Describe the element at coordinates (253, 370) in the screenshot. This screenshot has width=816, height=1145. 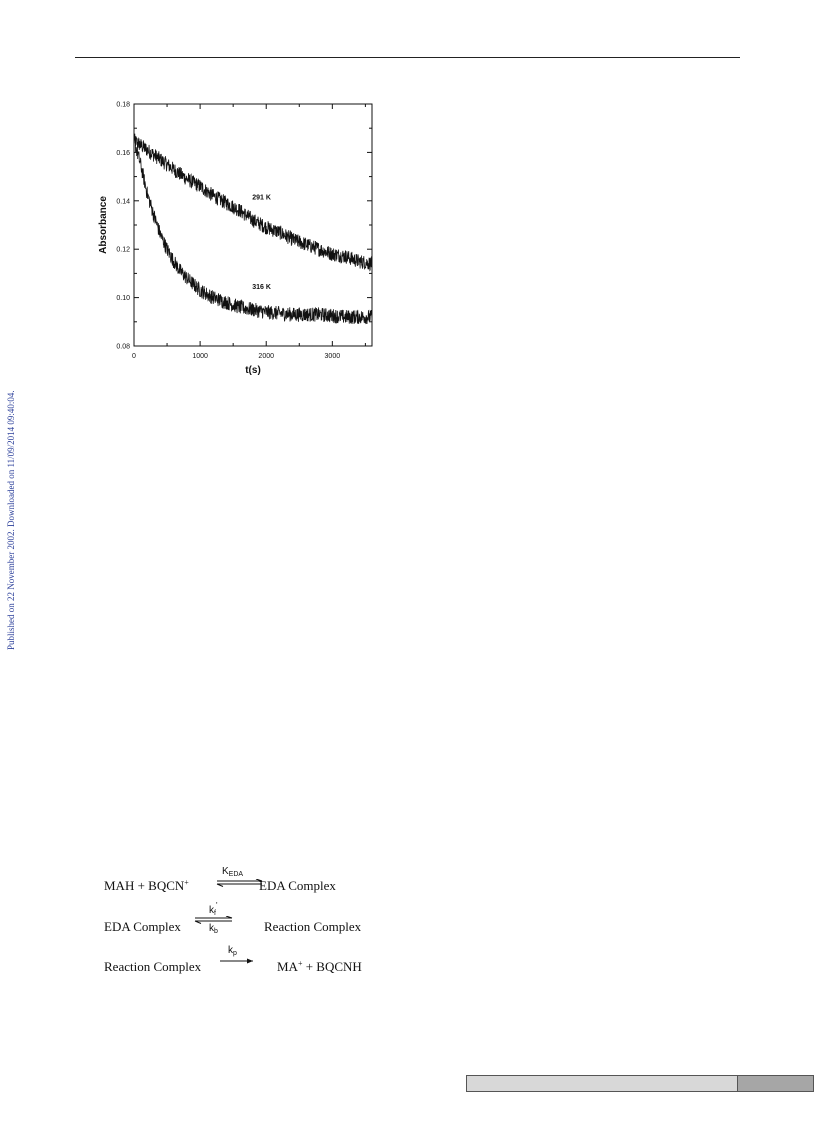
I see `x-axis-label: t(s)` at that location.